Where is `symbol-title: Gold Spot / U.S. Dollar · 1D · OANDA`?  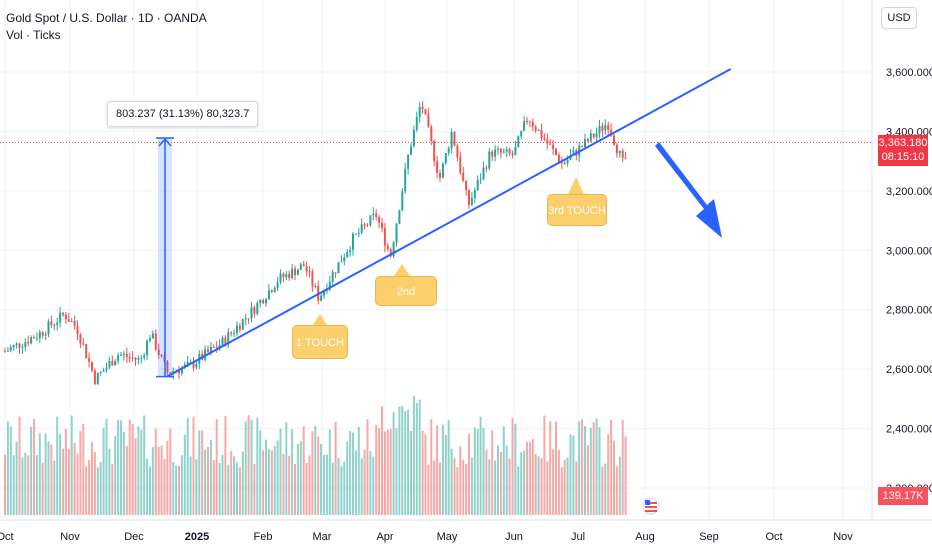 symbol-title: Gold Spot / U.S. Dollar · 1D · OANDA is located at coordinates (106, 18).